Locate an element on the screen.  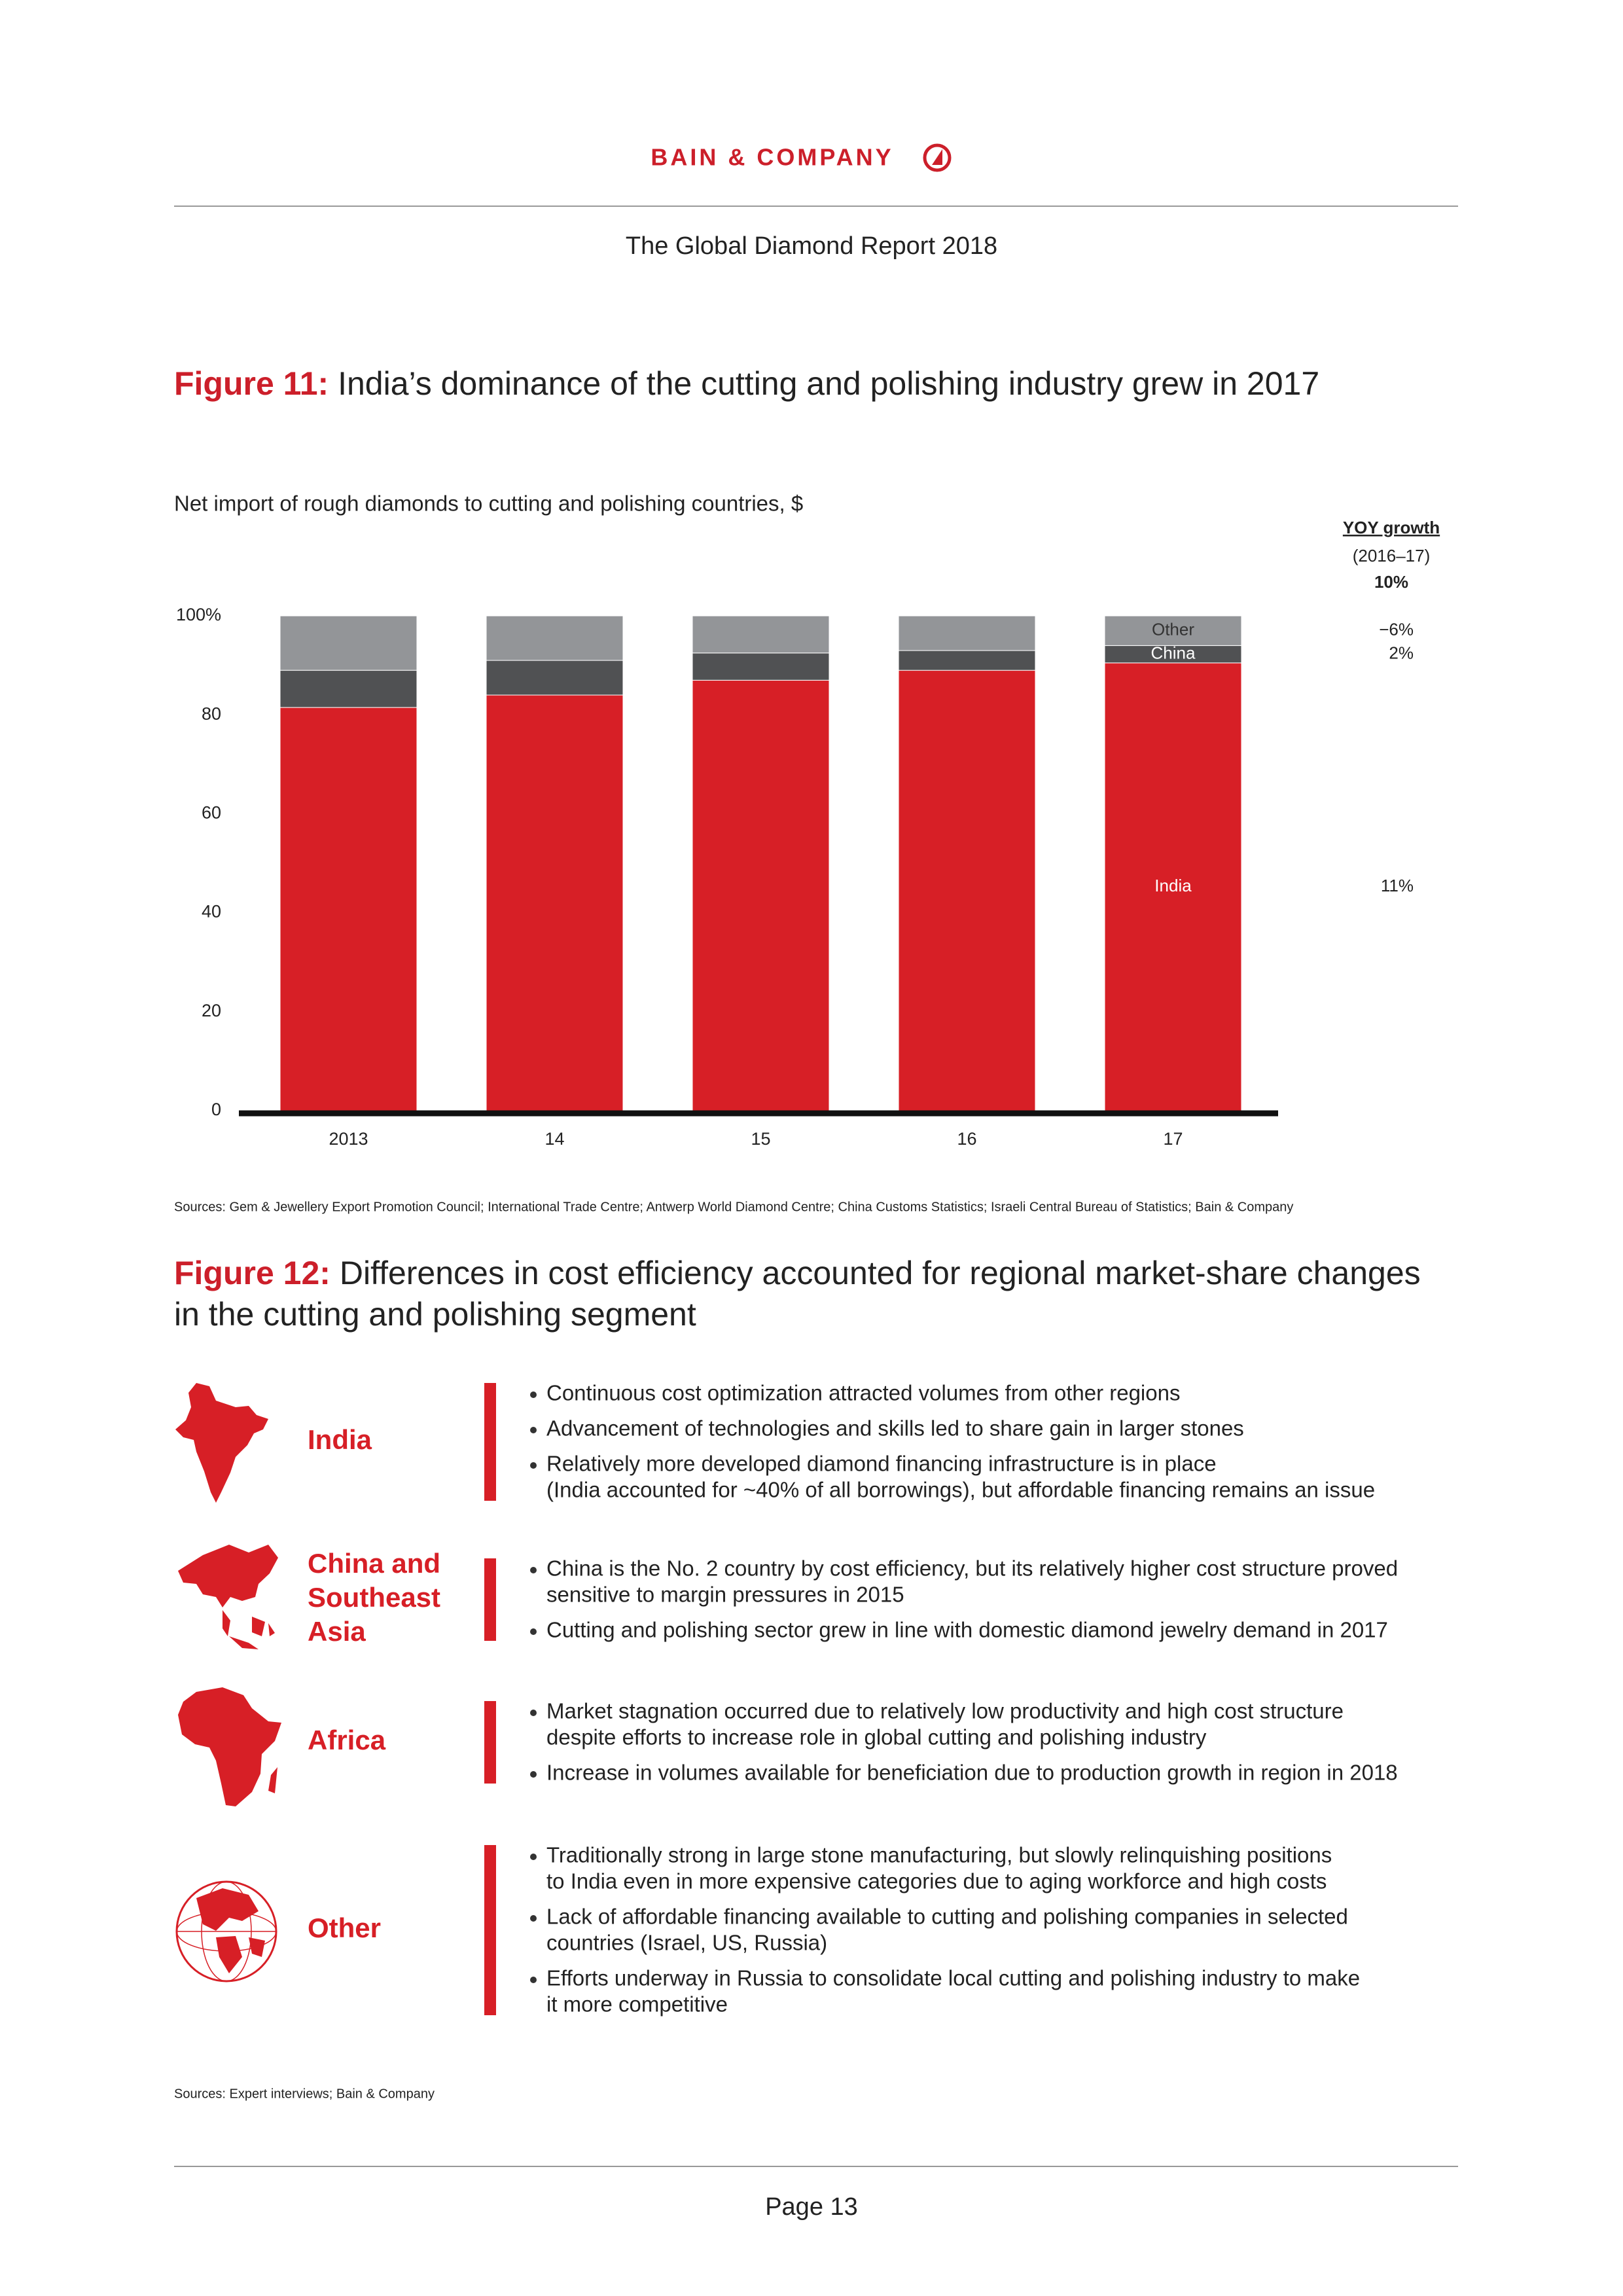
bullet-text: it more competitive is located at coordinates (637, 2004).